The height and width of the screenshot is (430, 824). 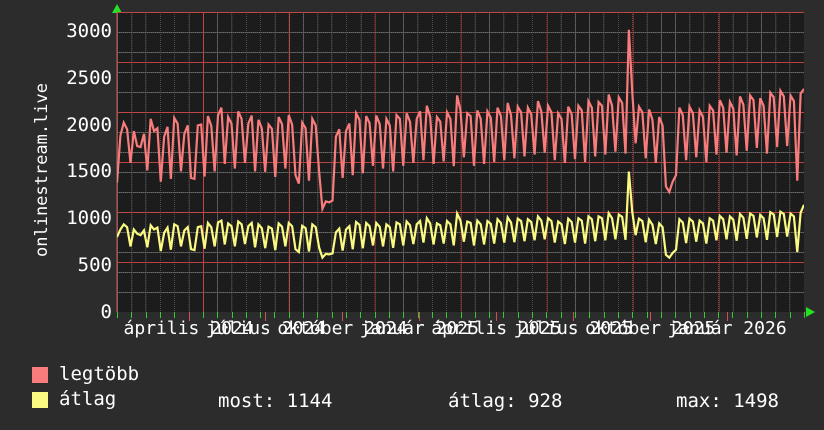 What do you see at coordinates (94, 265) in the screenshot?
I see `y-tick-label: 500` at bounding box center [94, 265].